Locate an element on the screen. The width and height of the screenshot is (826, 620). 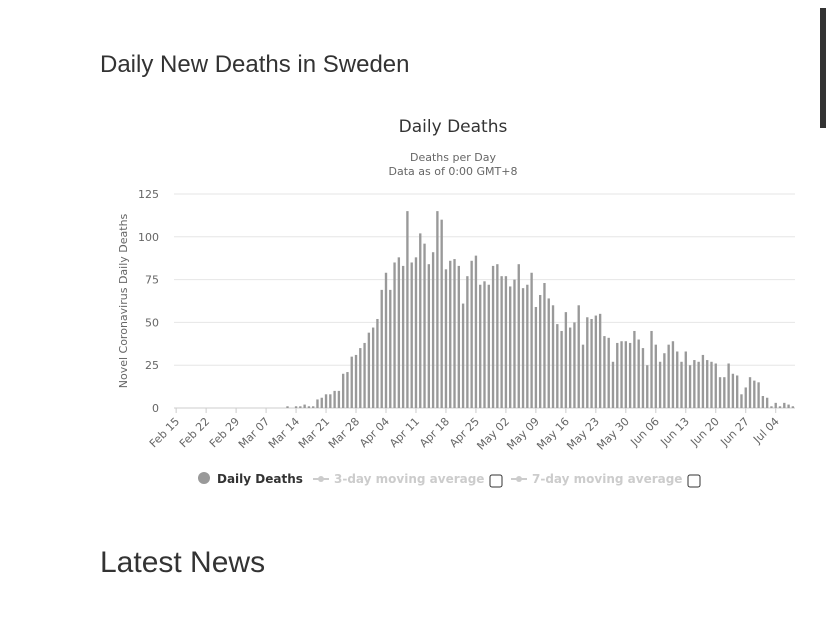
legend-3-day-average: 3-day moving average is located at coordinates (398, 479).